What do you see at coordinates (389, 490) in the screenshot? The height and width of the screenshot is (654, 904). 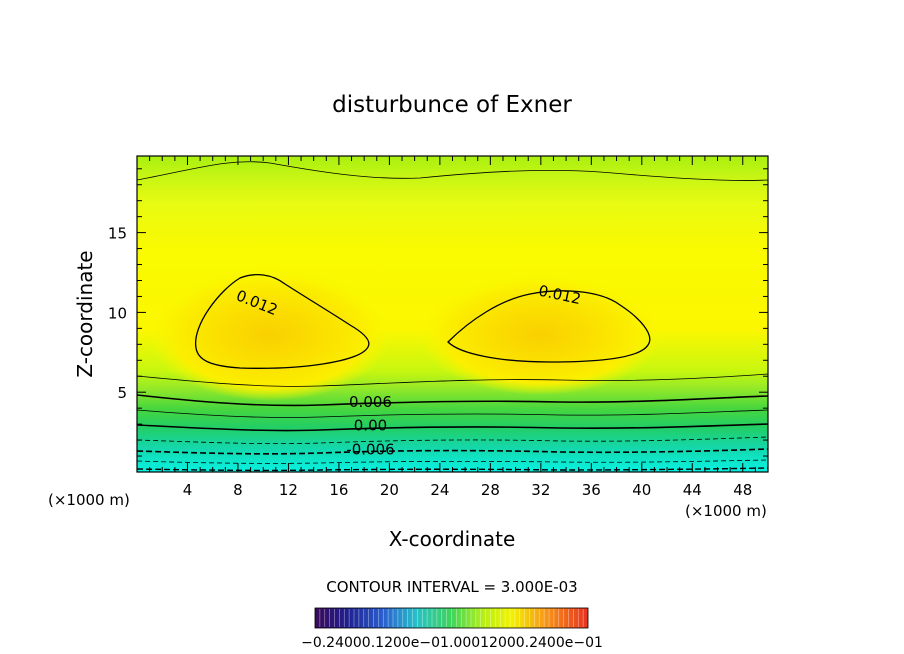 I see `x-tick-label: 20` at bounding box center [389, 490].